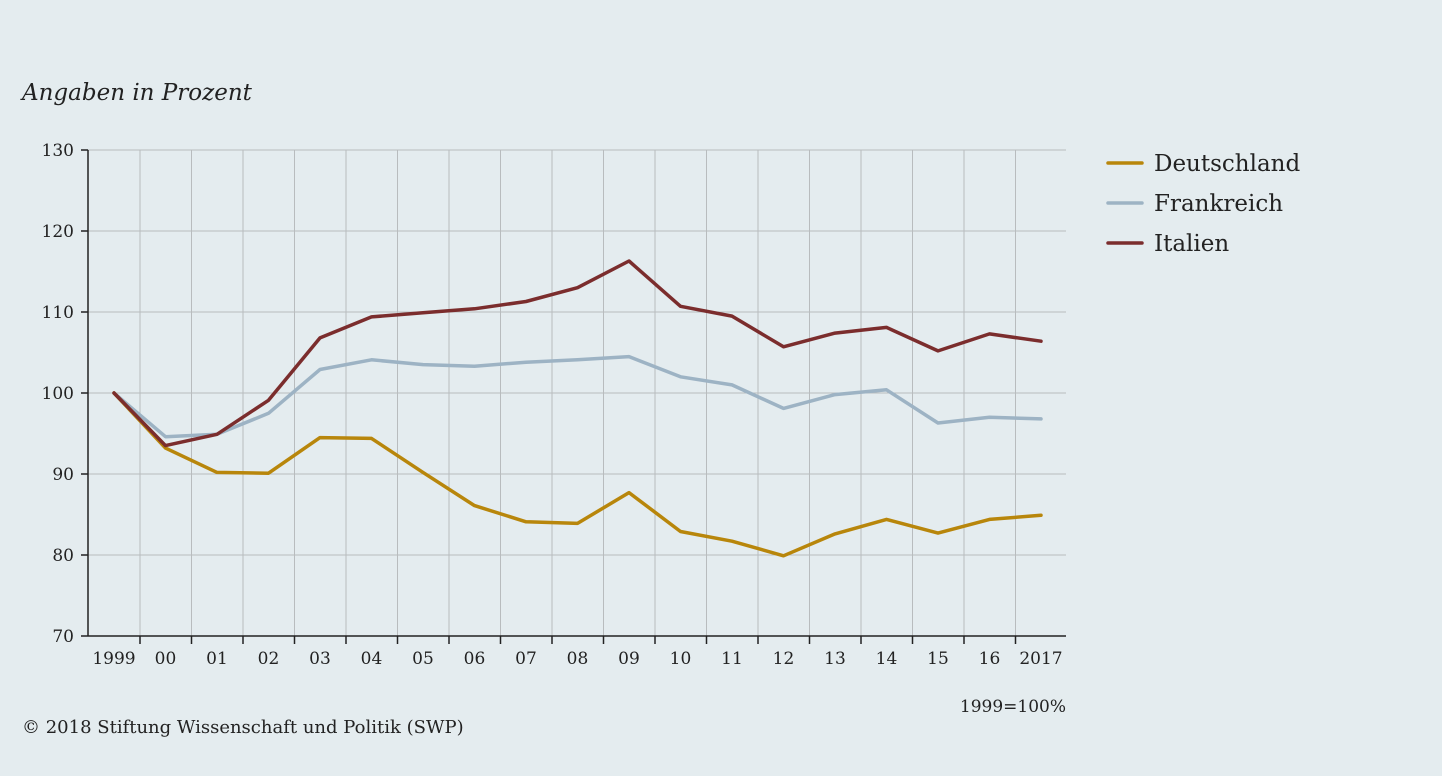  I want to click on legend-label-deutschland: Deutschland, so click(1227, 164).